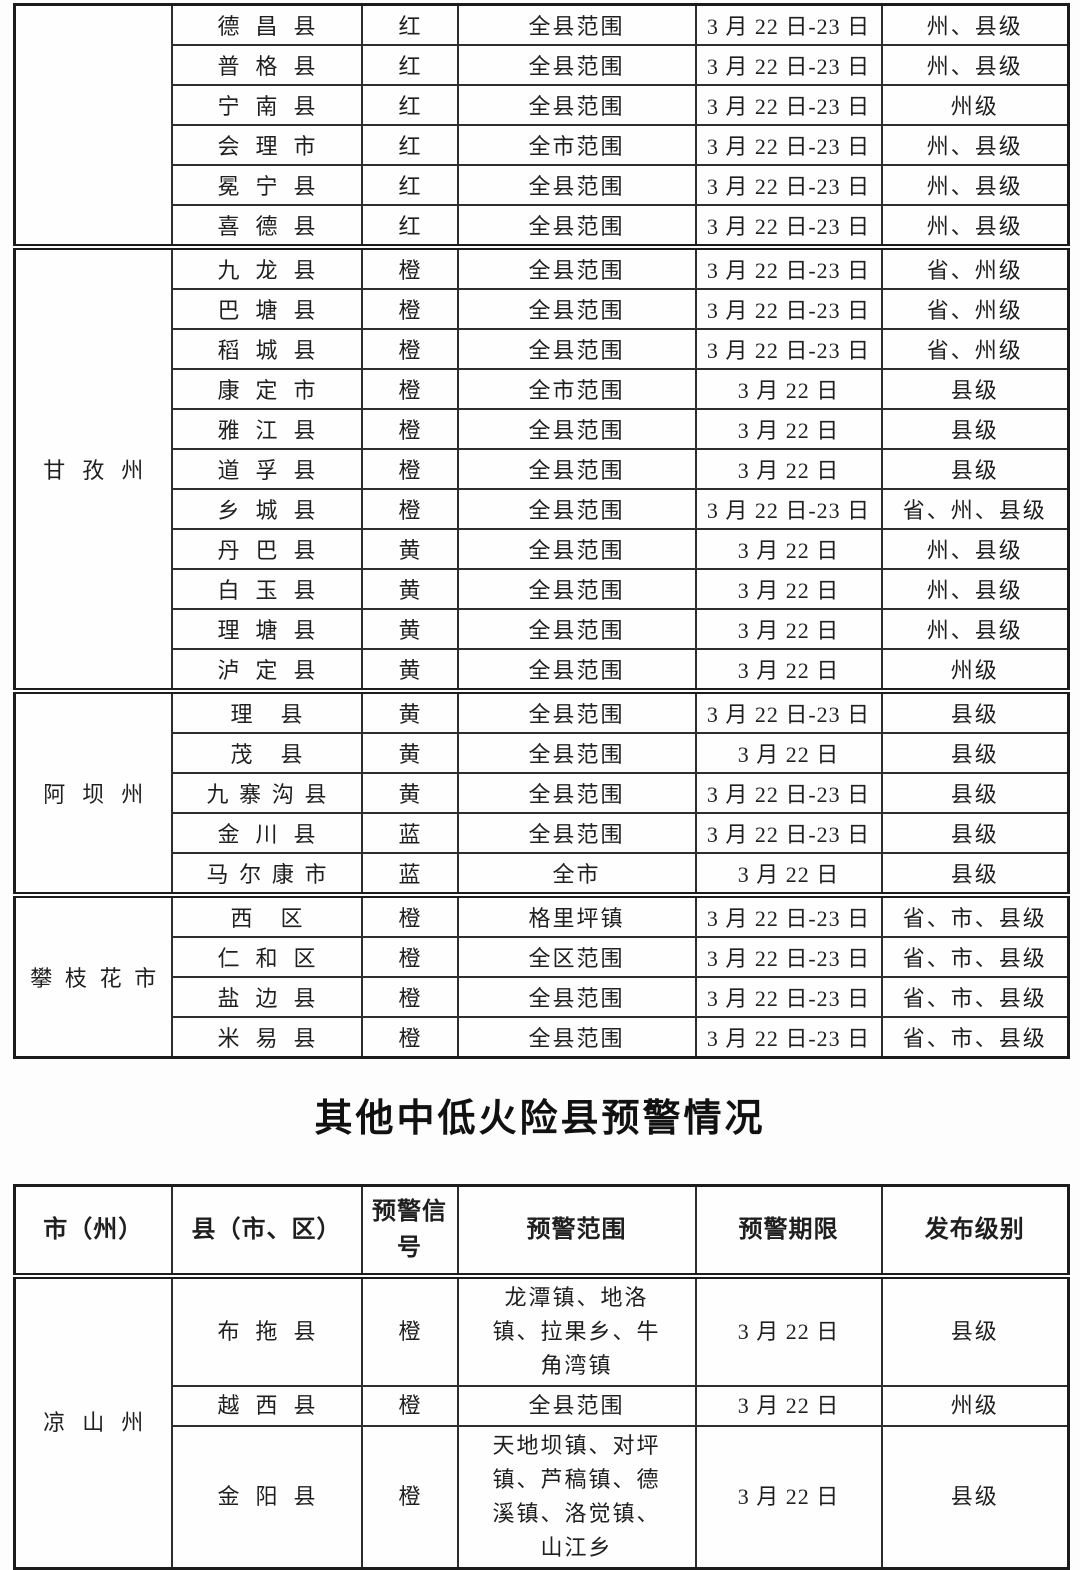  I want to click on table-row: 米易县 橙全县范围 3 月 22 日-23 日省、市、县级, so click(542, 1037).